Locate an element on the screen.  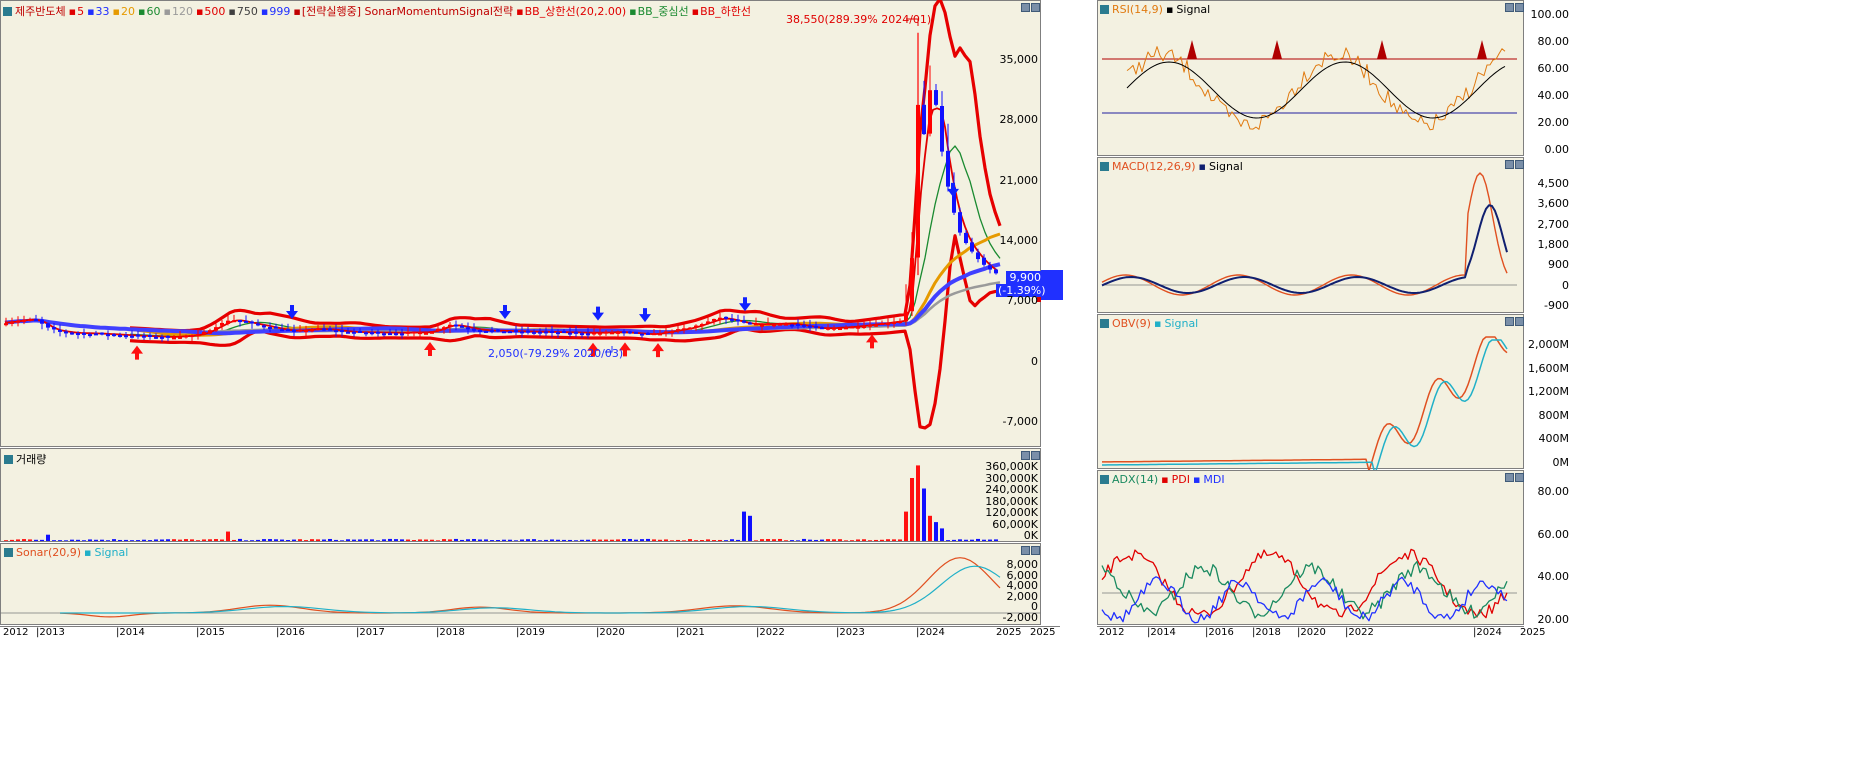
sonar-panel-buttons is located at coordinates (1030, 551).